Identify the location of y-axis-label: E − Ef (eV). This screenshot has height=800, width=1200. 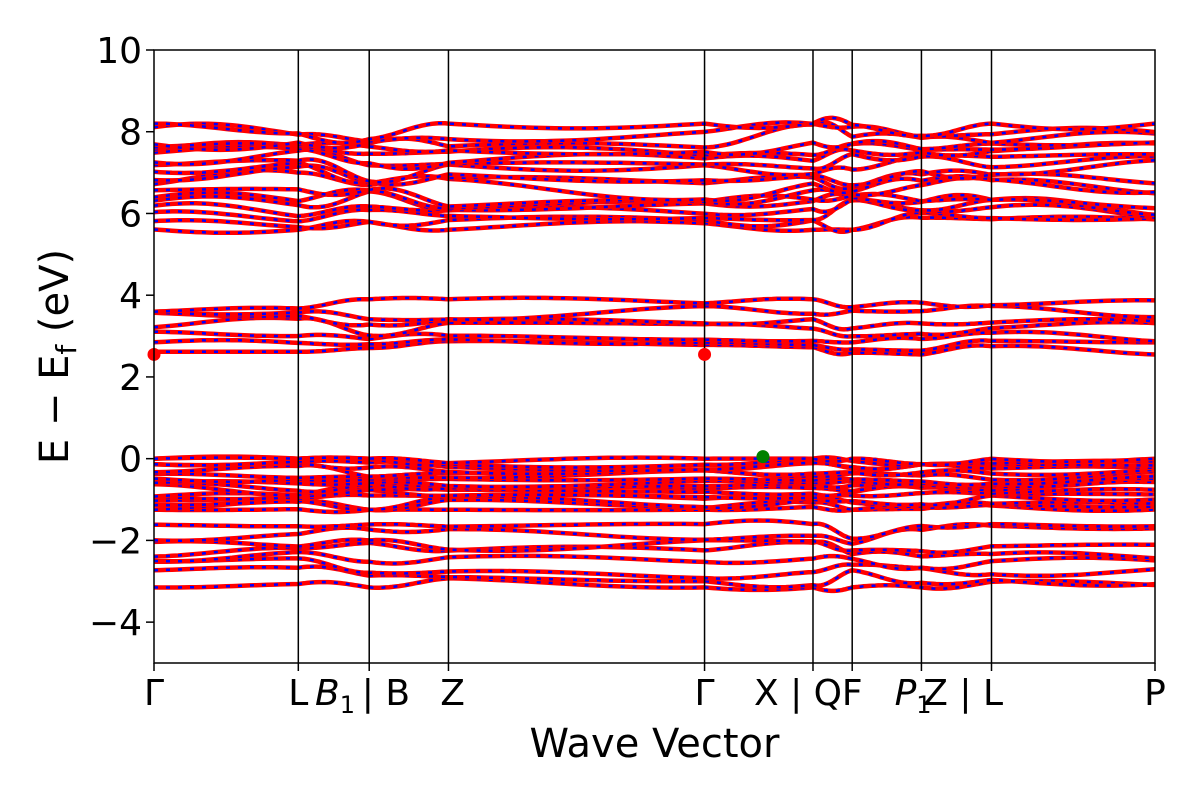
(57, 356).